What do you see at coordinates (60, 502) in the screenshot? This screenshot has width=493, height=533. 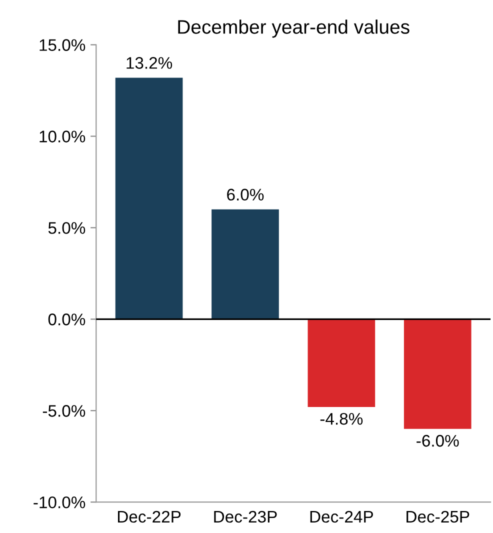 I see `y-tick-label: -10.0%` at bounding box center [60, 502].